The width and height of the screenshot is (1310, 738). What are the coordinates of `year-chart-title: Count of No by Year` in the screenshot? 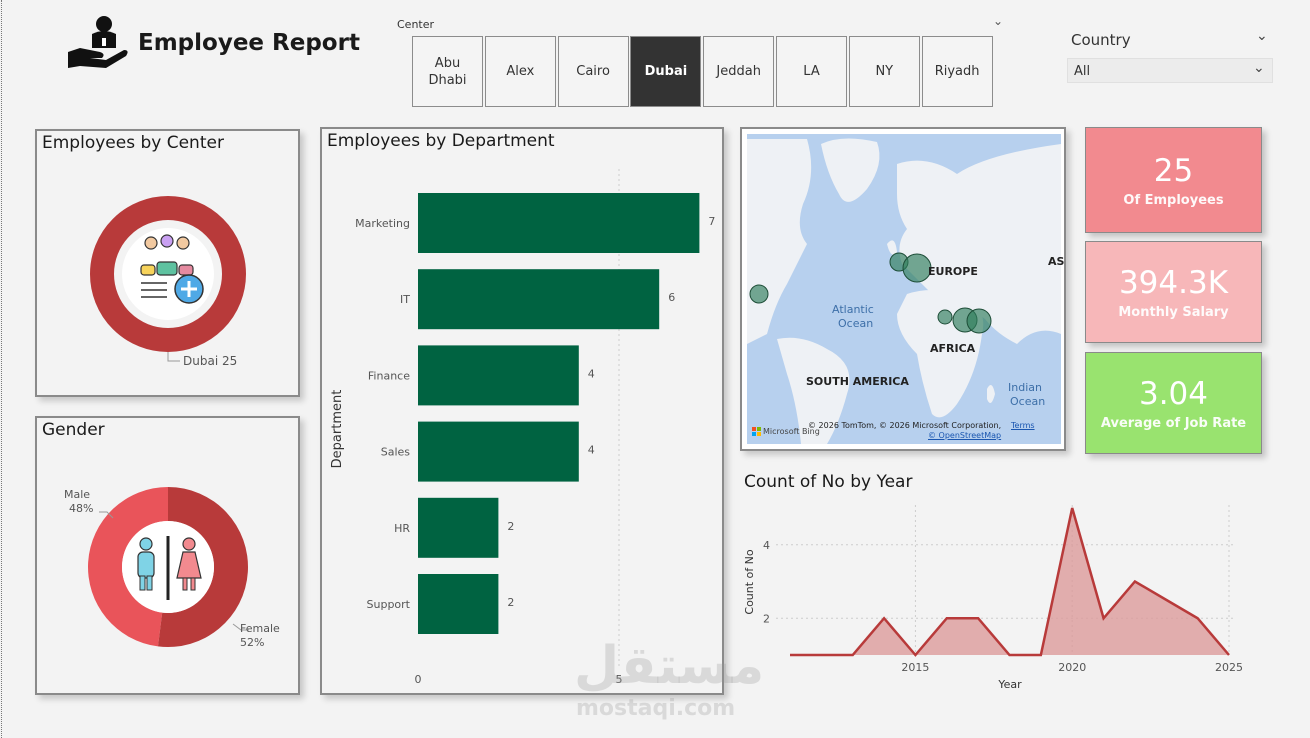 It's located at (828, 482).